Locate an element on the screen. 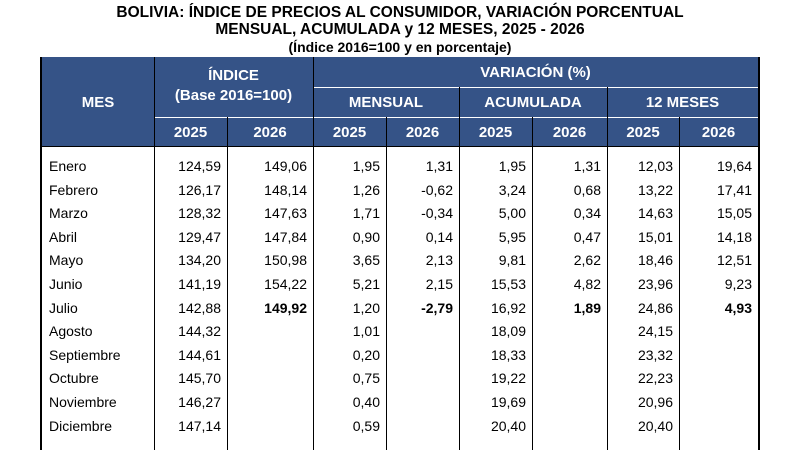  table-row: Agosto 144,32 1,01 18,09 24,15 is located at coordinates (400, 332).